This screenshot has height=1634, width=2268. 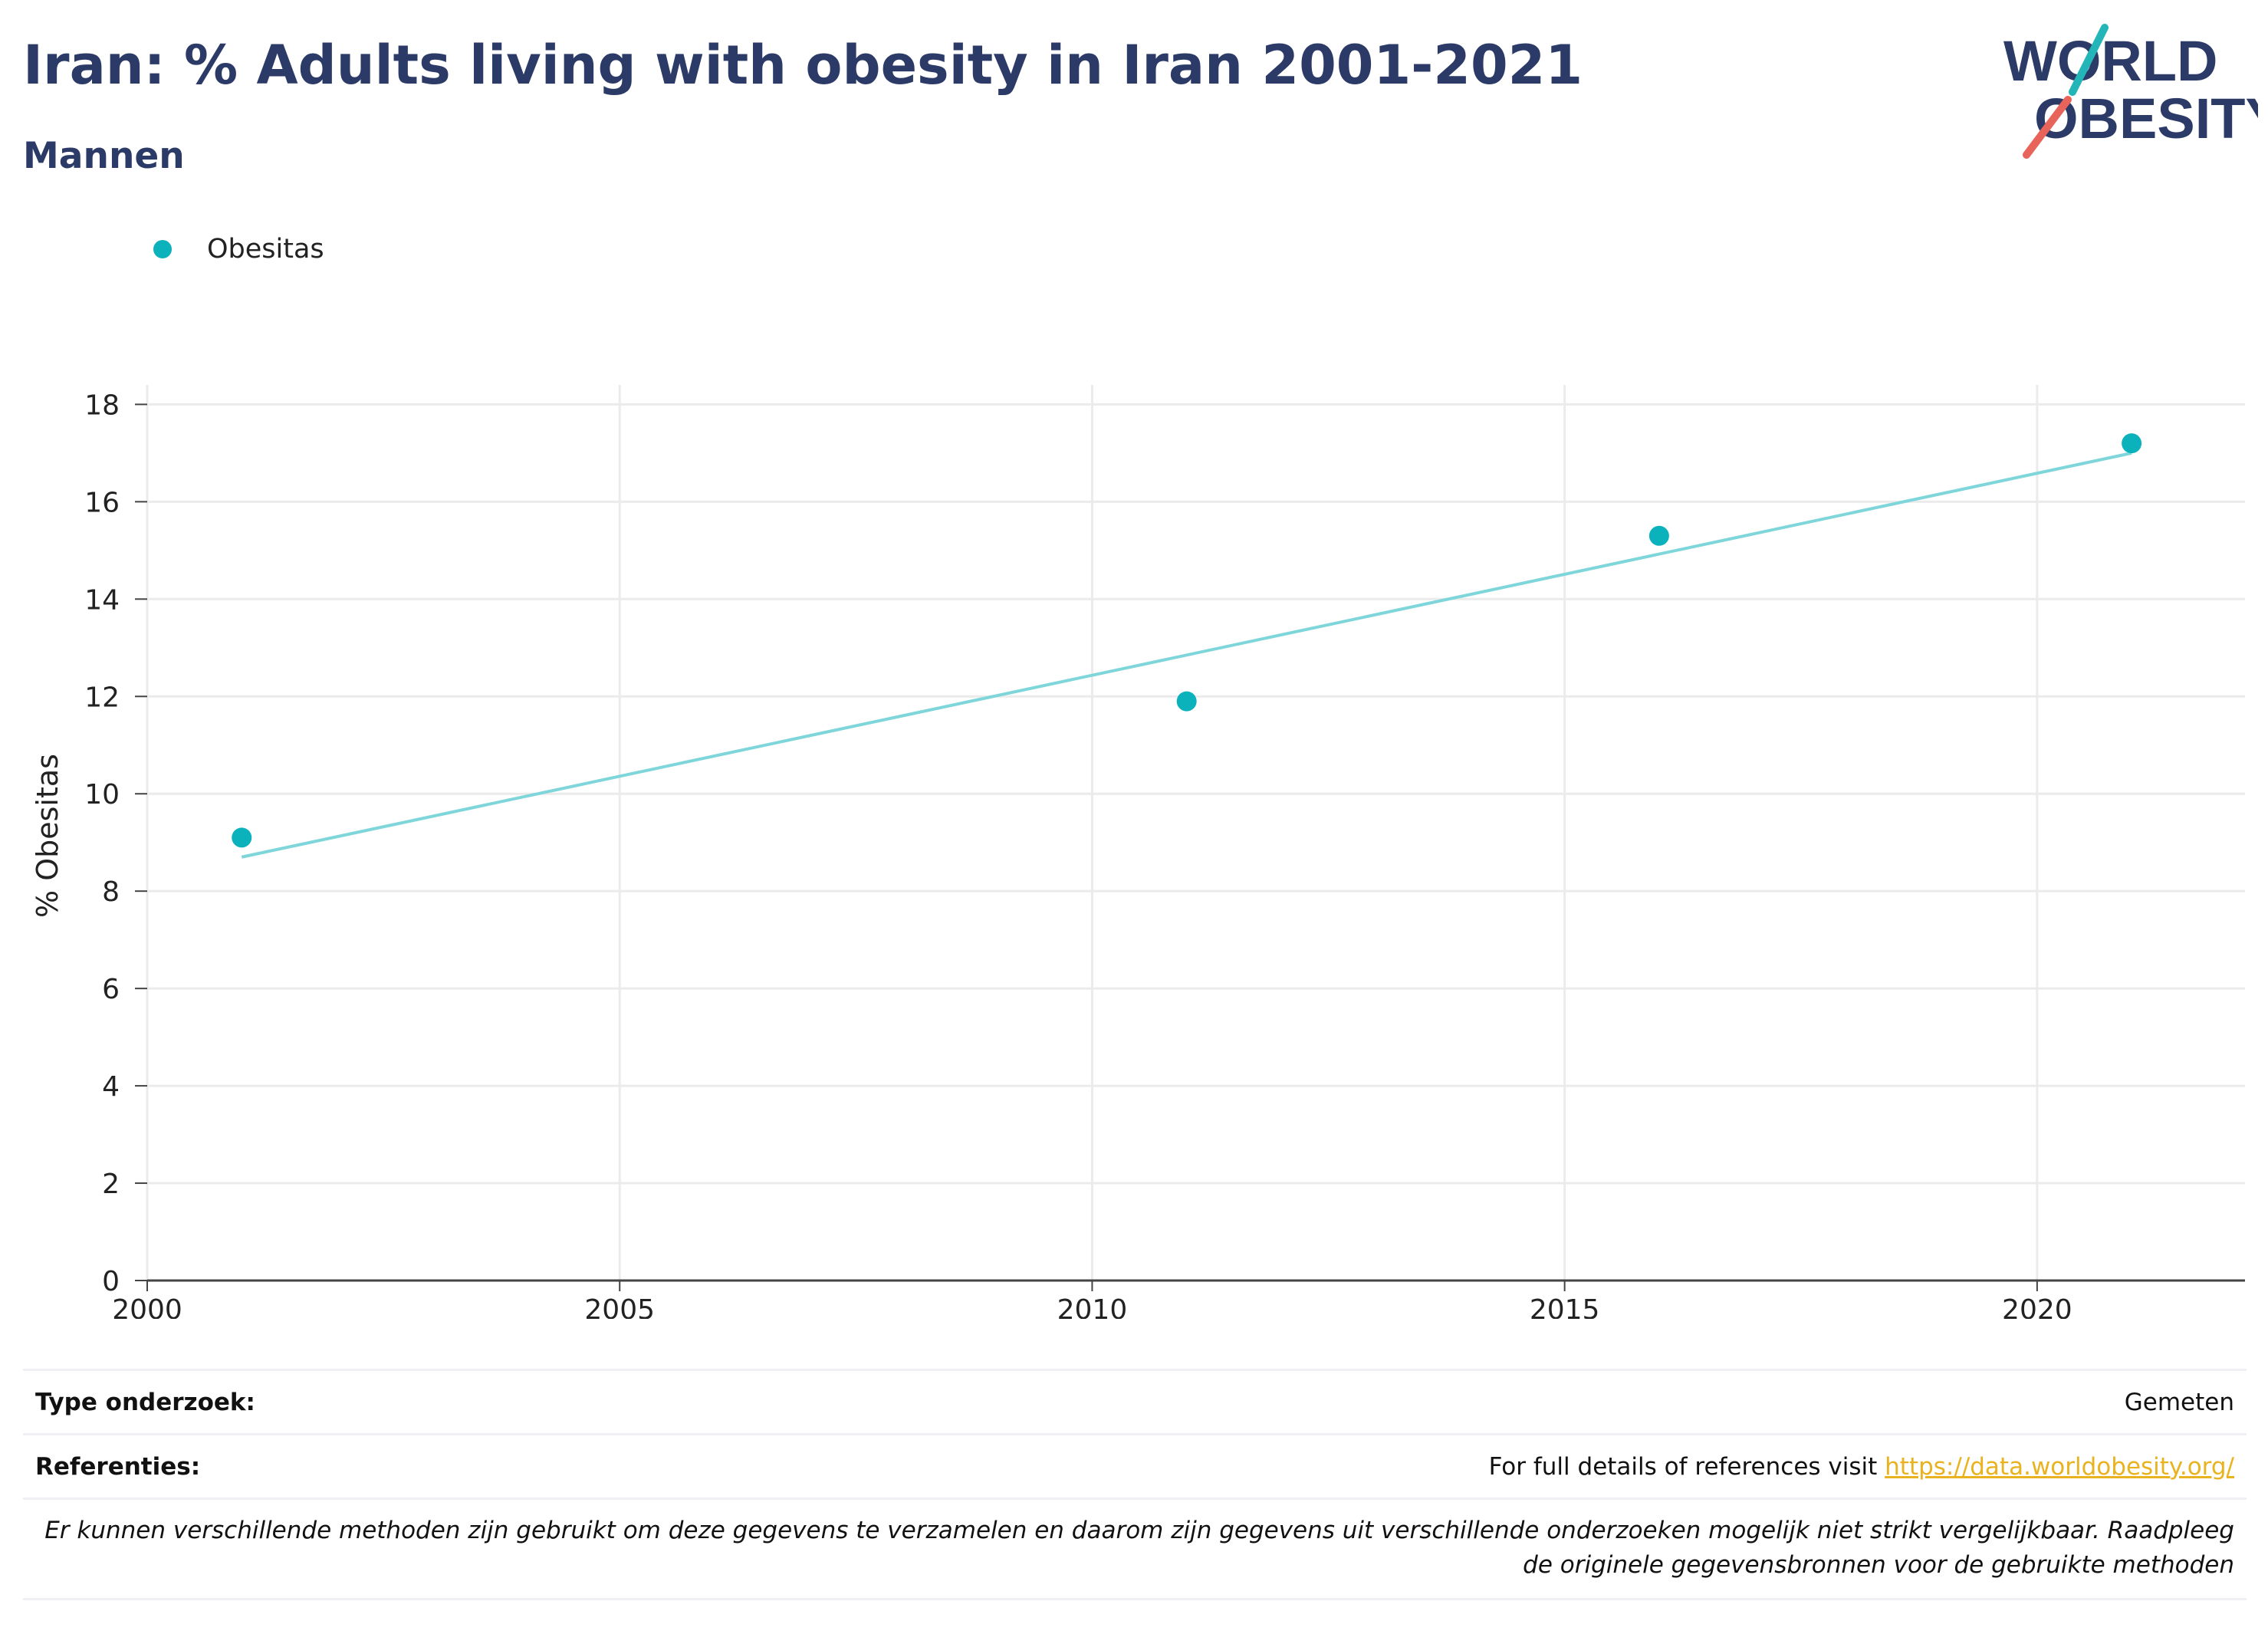 I want to click on x-tick-label: 2000, so click(x=147, y=1307).